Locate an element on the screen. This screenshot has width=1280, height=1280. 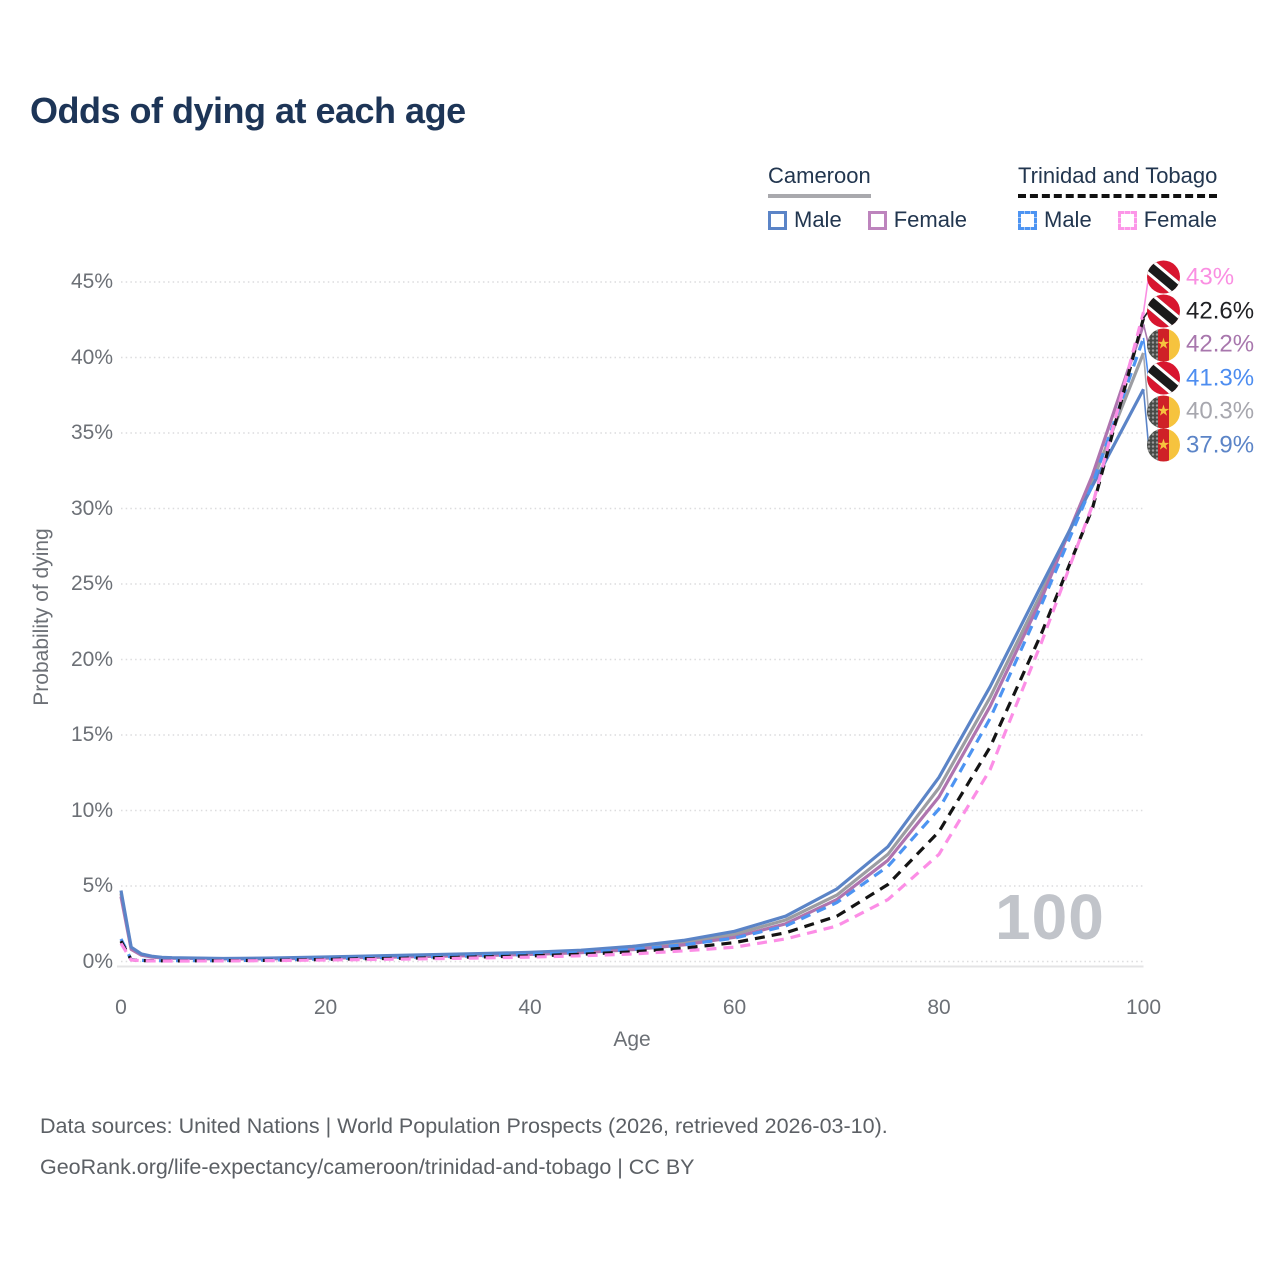
legend-item-trinidad-male: Male is located at coordinates (1055, 220).